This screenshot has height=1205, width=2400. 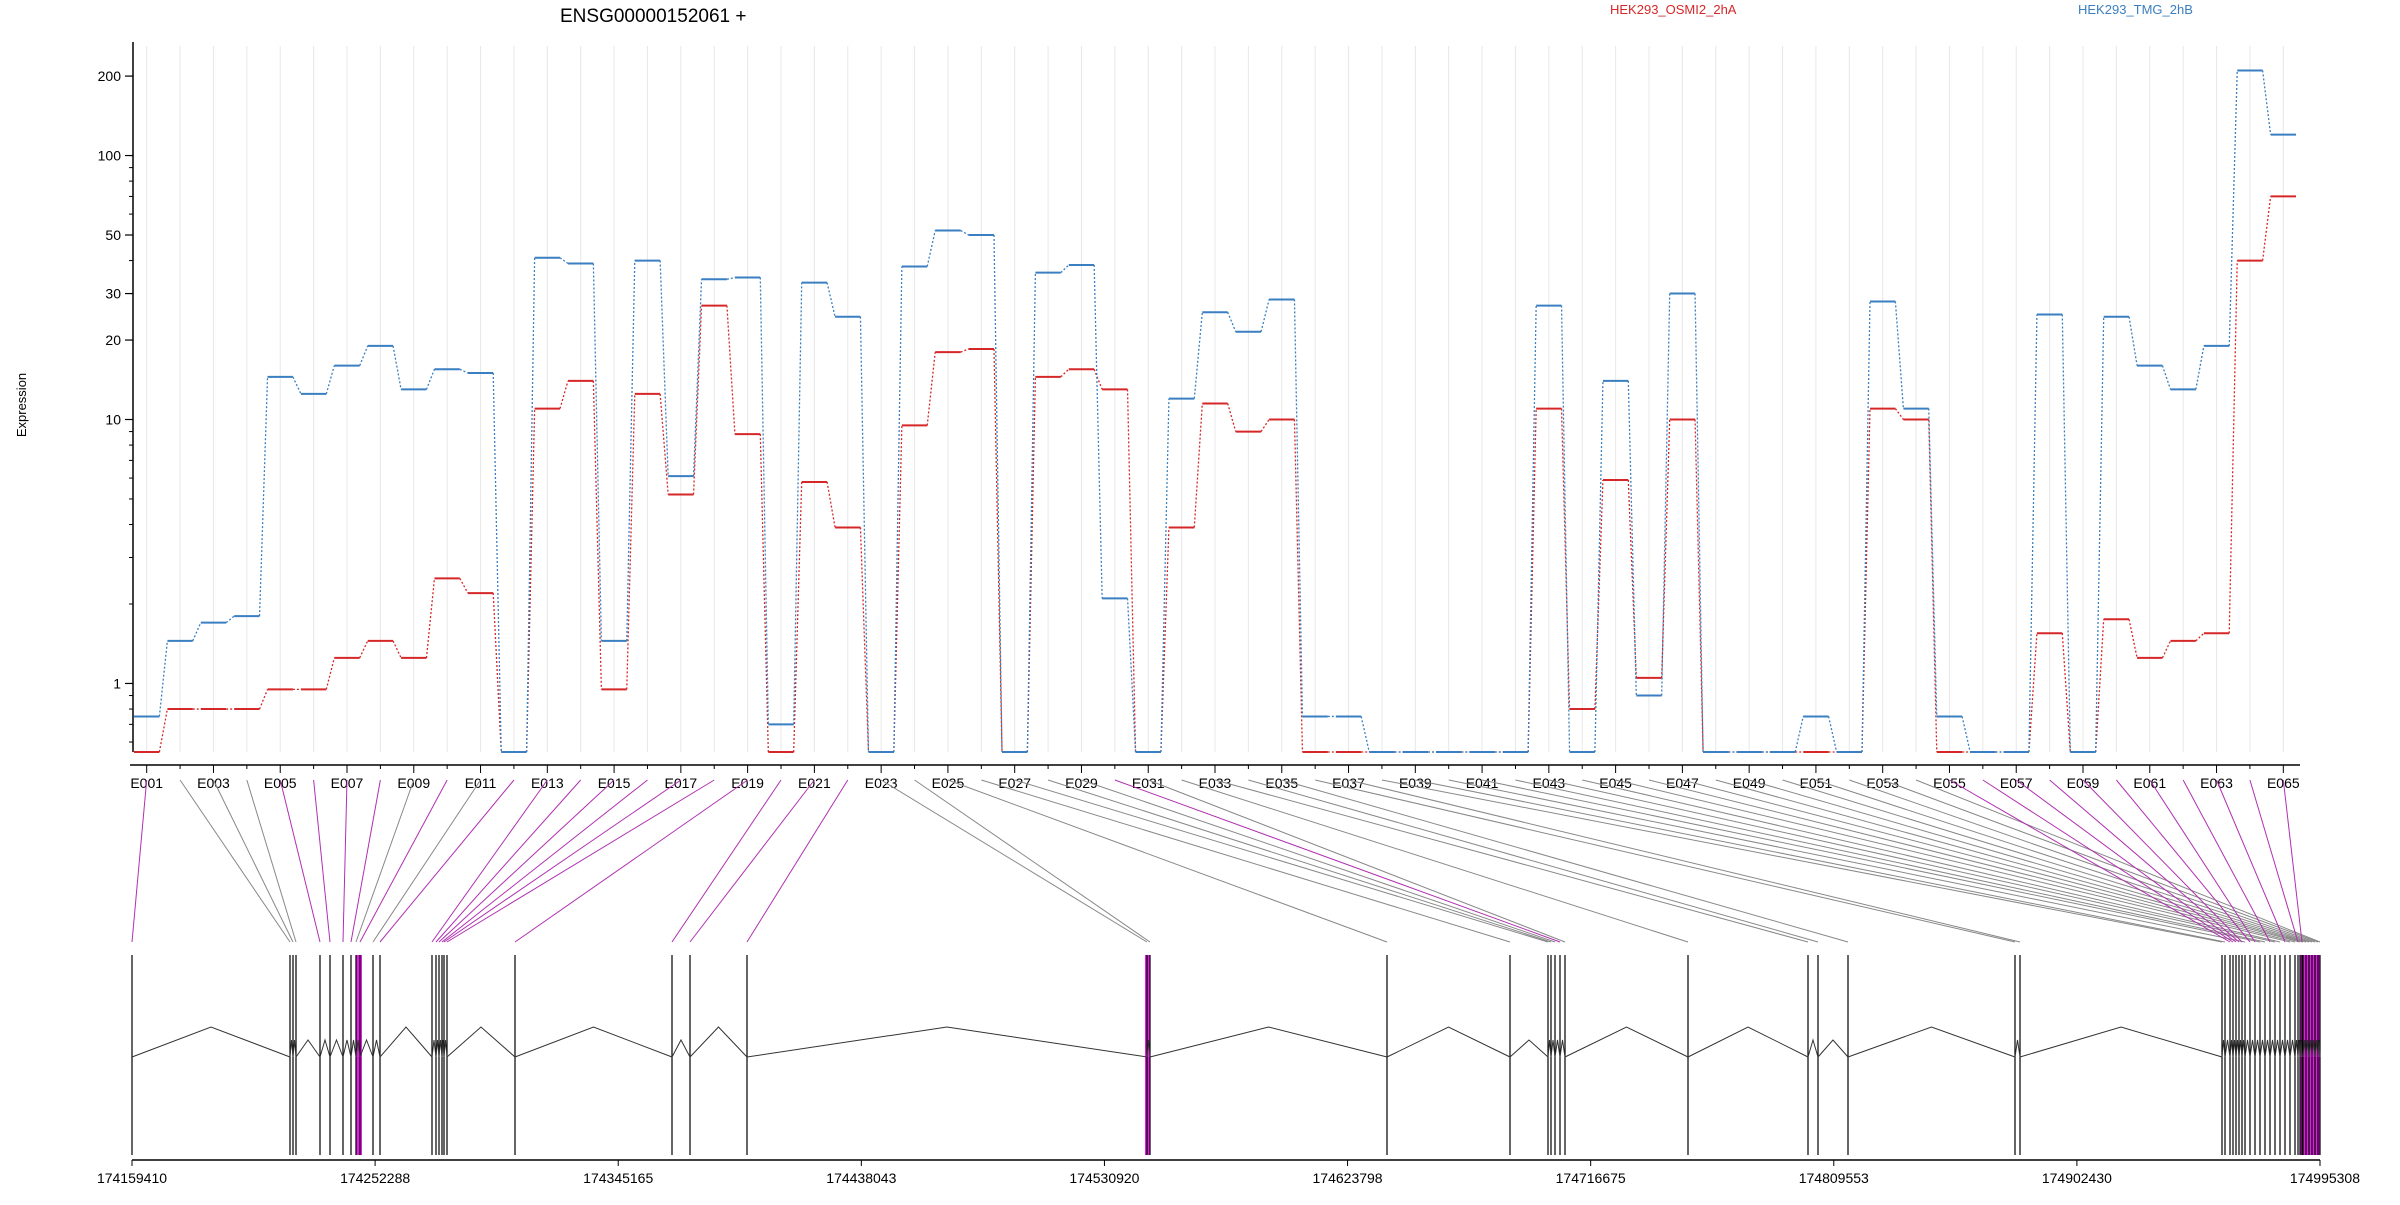 I want to click on x-tick-label: E055, so click(x=1949, y=783).